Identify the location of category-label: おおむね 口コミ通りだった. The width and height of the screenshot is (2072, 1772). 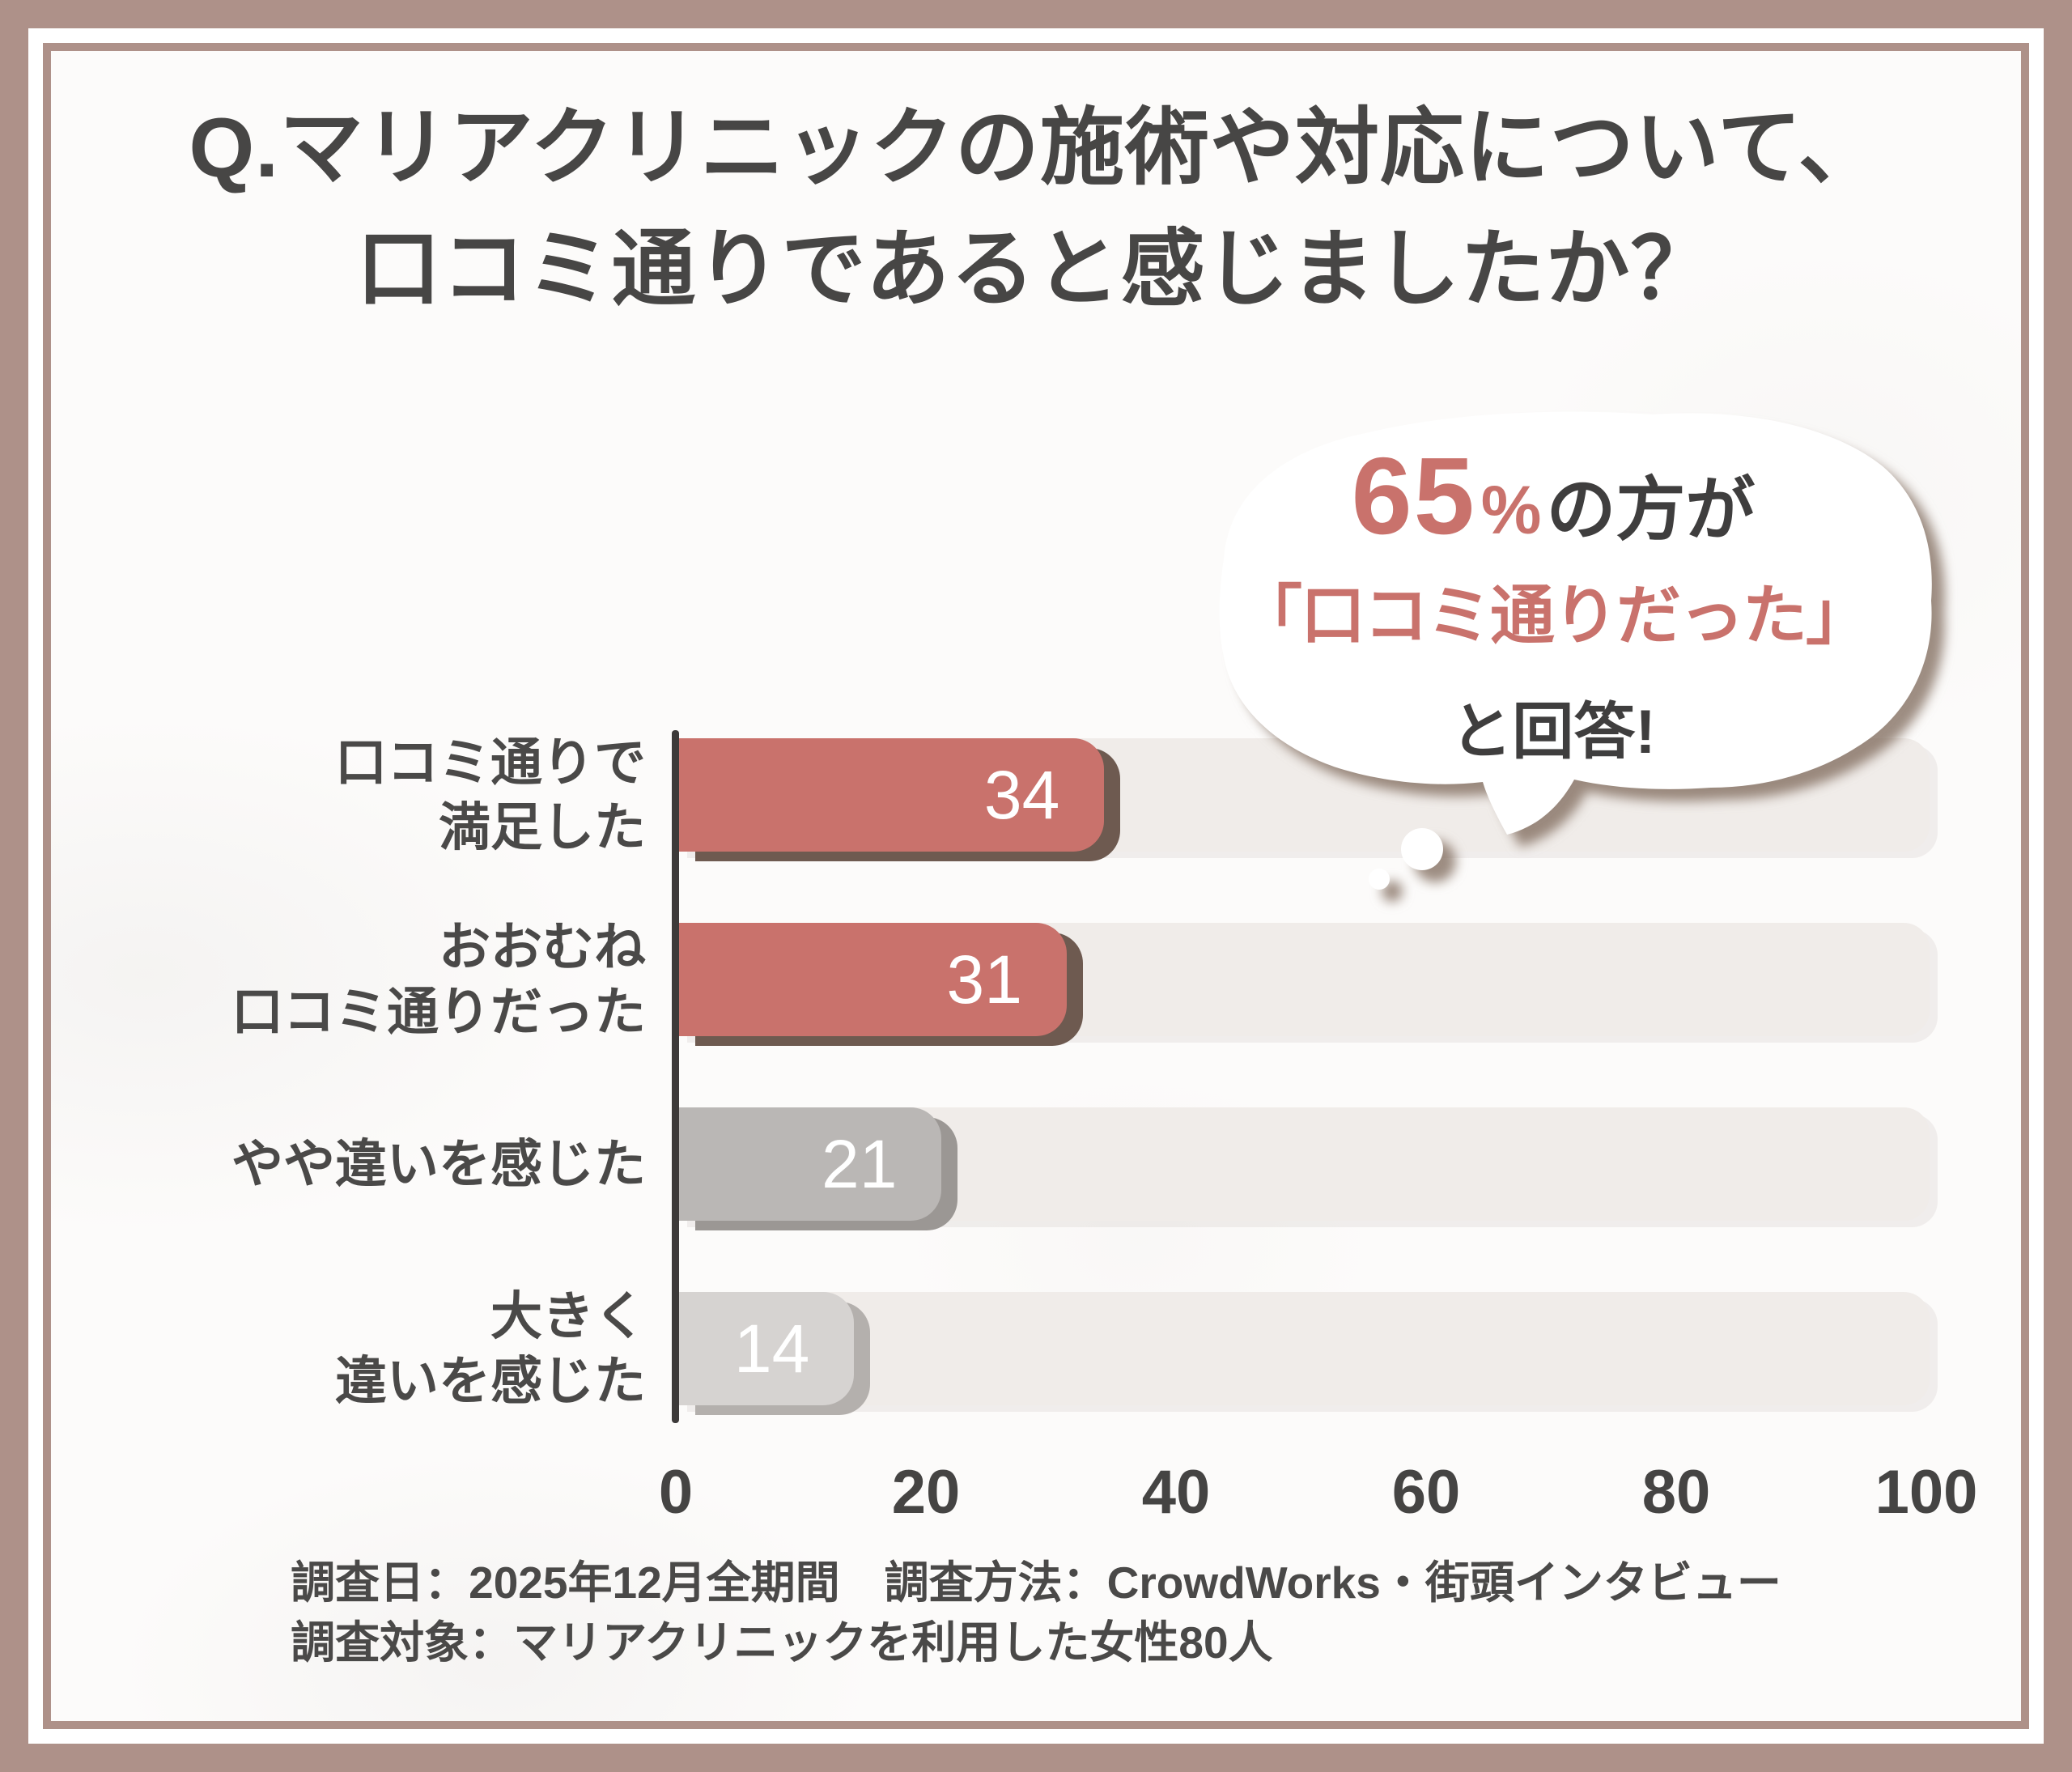
(438, 980).